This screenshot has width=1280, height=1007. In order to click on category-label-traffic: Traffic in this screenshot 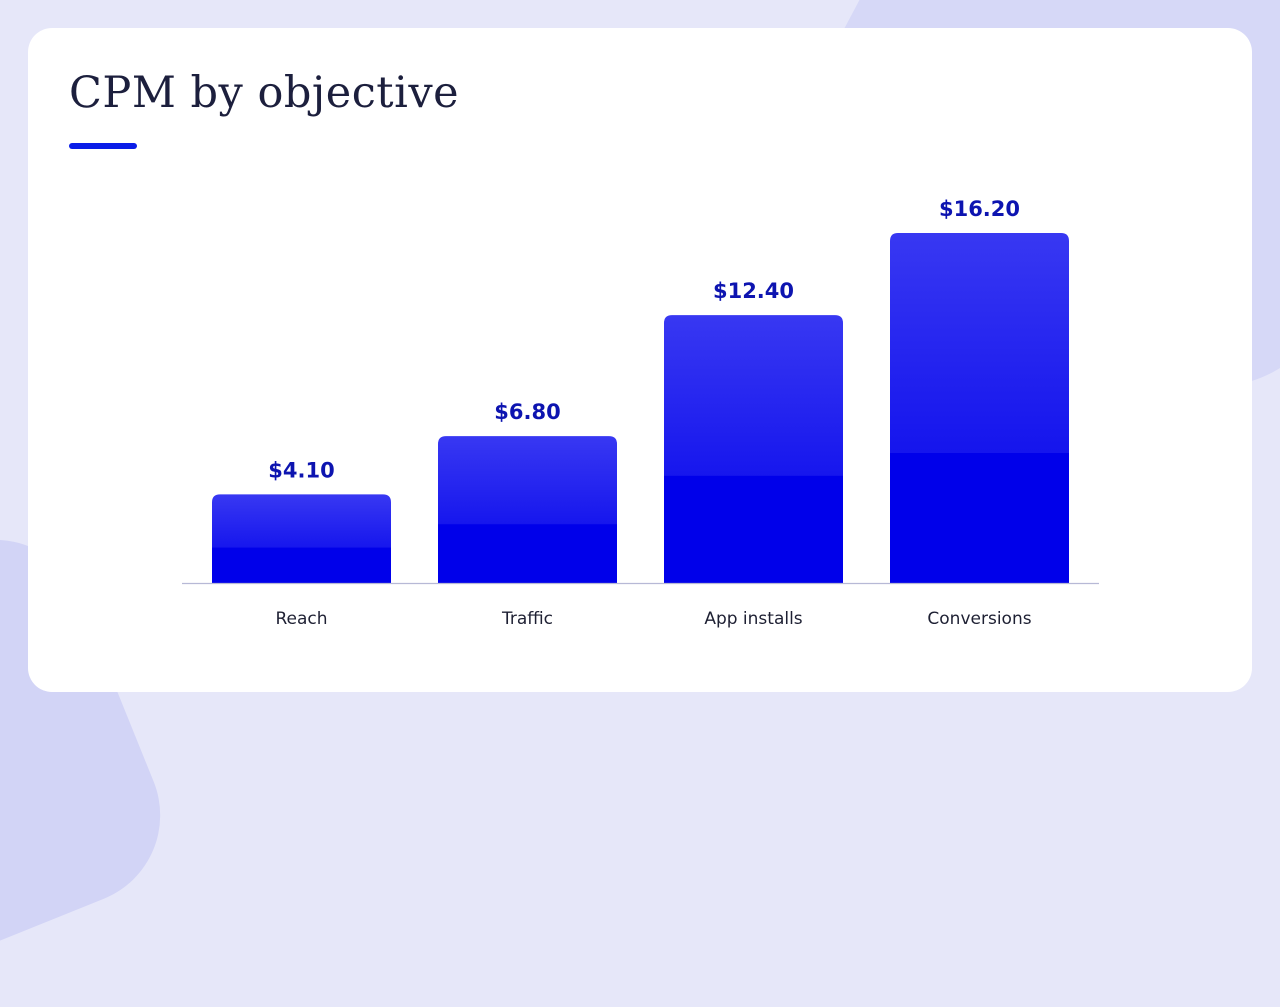, I will do `click(527, 619)`.